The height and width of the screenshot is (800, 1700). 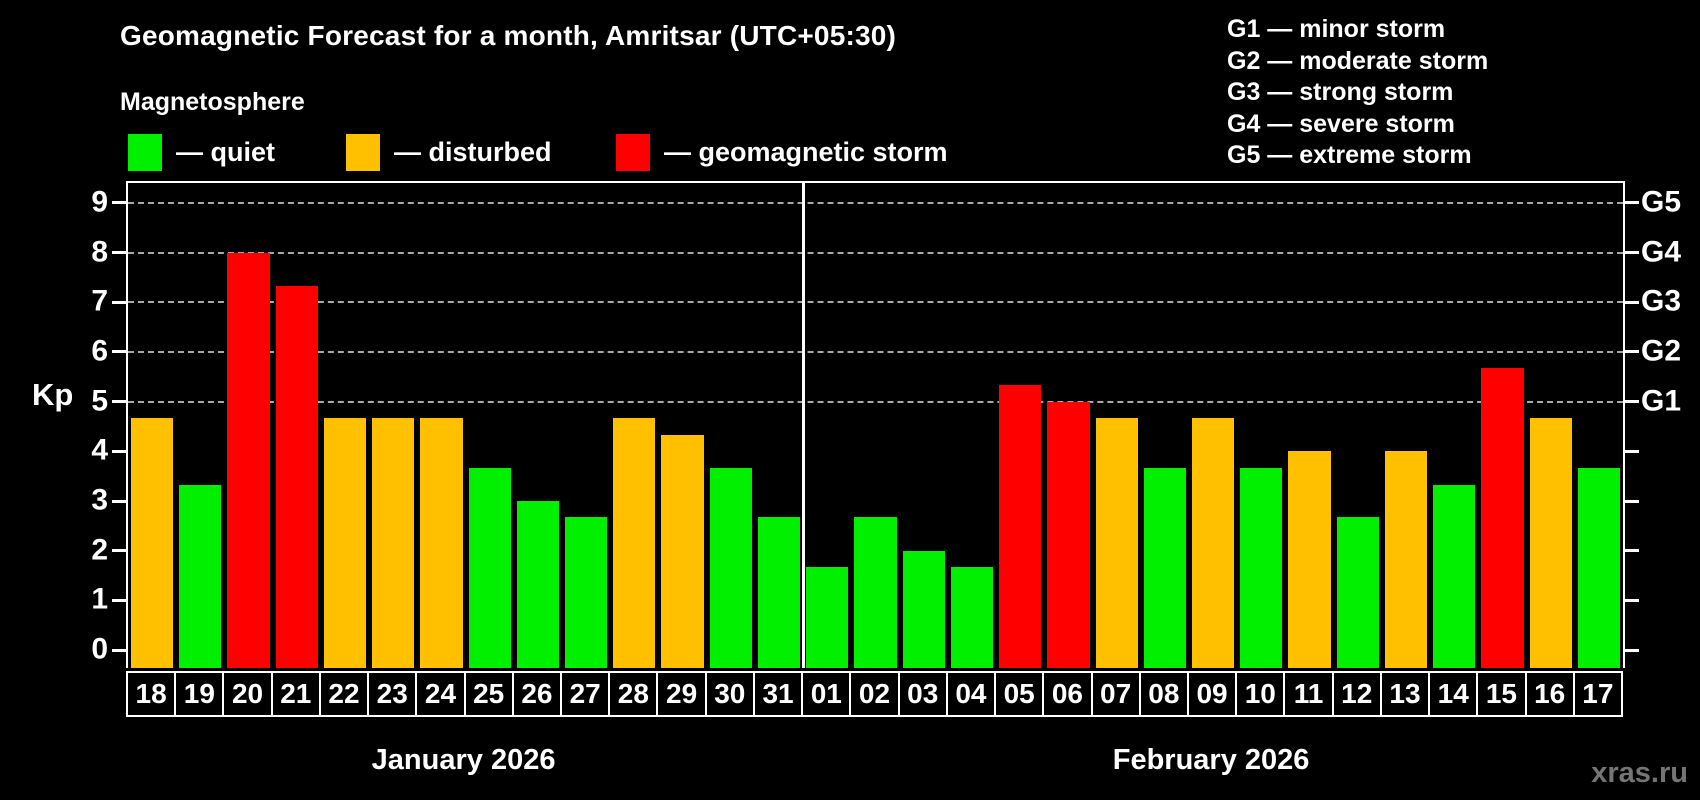 What do you see at coordinates (99, 251) in the screenshot?
I see `y-tick-label-8: 8` at bounding box center [99, 251].